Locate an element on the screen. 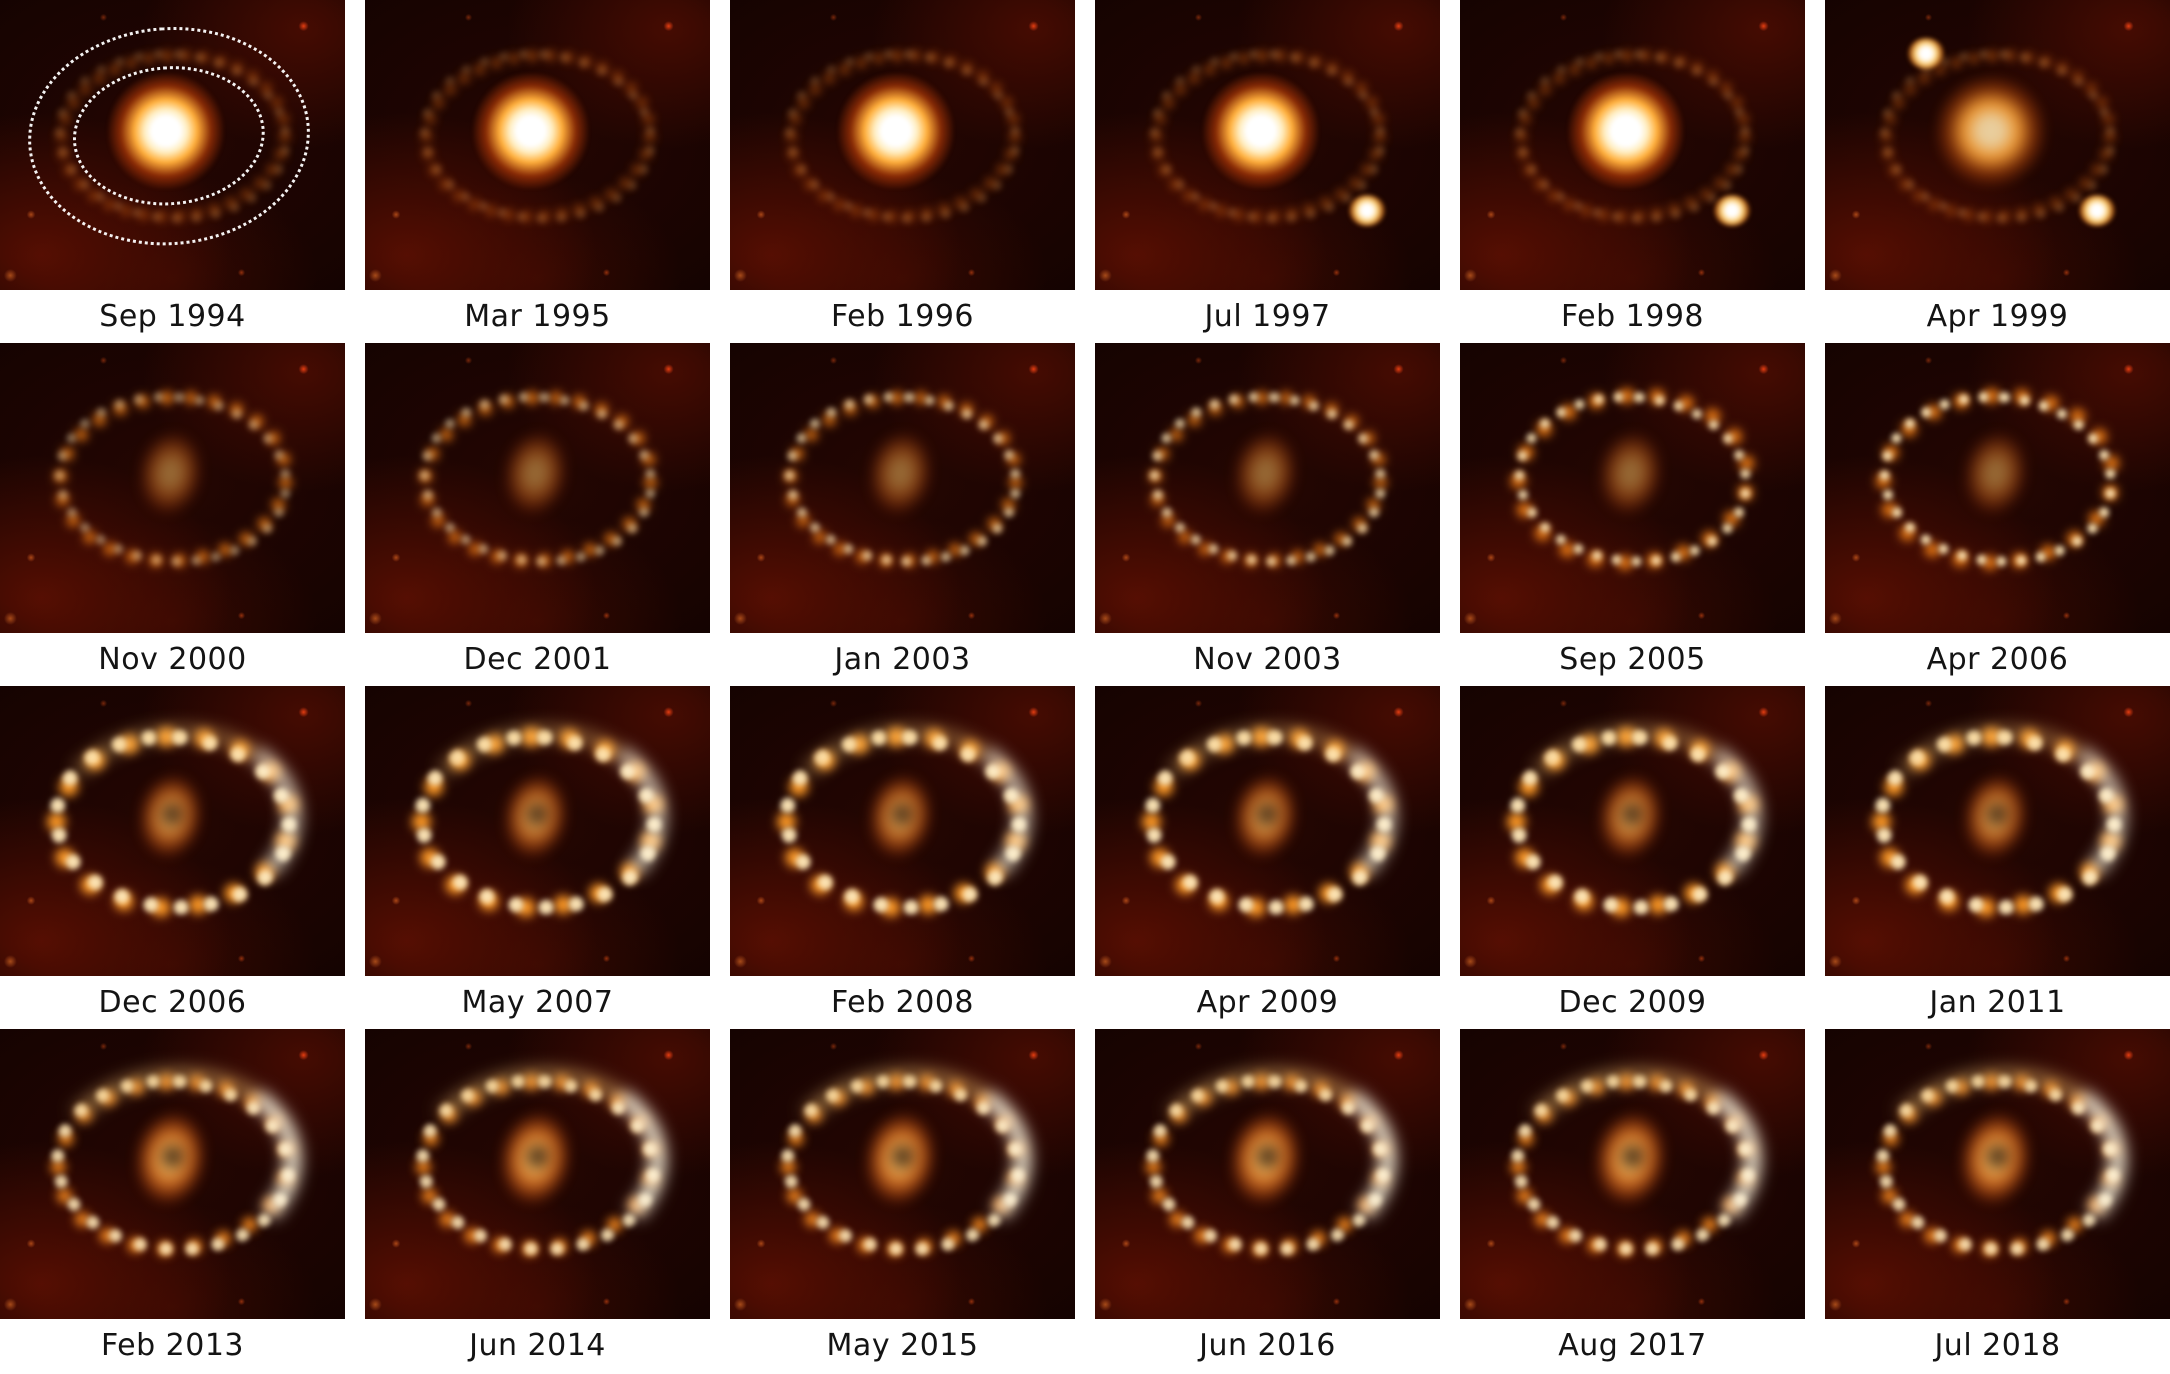 This screenshot has height=1374, width=2170. panel-jul-1997: Jul 1997 is located at coordinates (1267, 171).